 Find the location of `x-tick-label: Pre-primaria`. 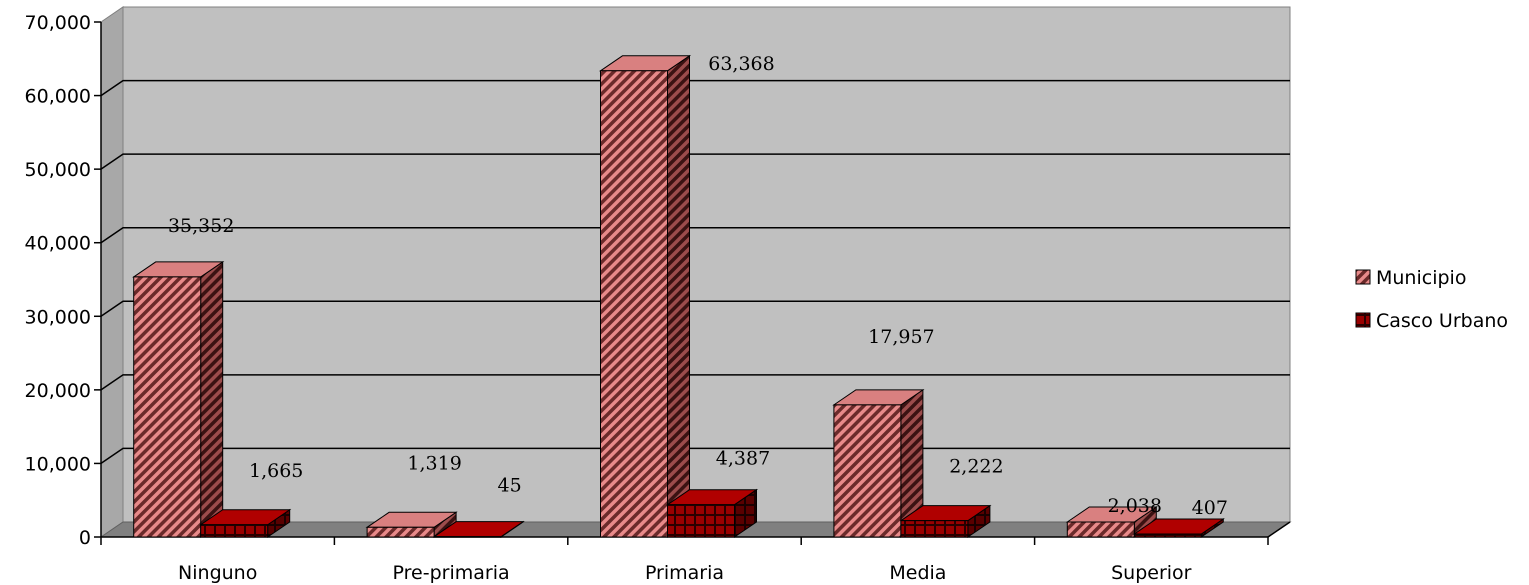

x-tick-label: Pre-primaria is located at coordinates (451, 573).